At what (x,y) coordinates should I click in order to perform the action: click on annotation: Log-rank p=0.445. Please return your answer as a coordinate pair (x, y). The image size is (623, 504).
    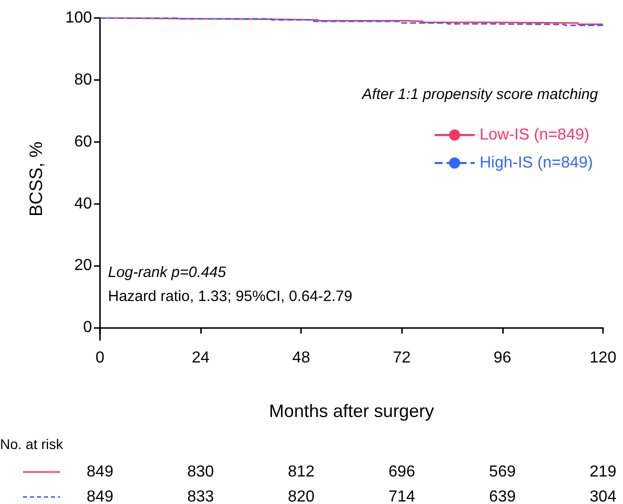
    Looking at the image, I should click on (167, 272).